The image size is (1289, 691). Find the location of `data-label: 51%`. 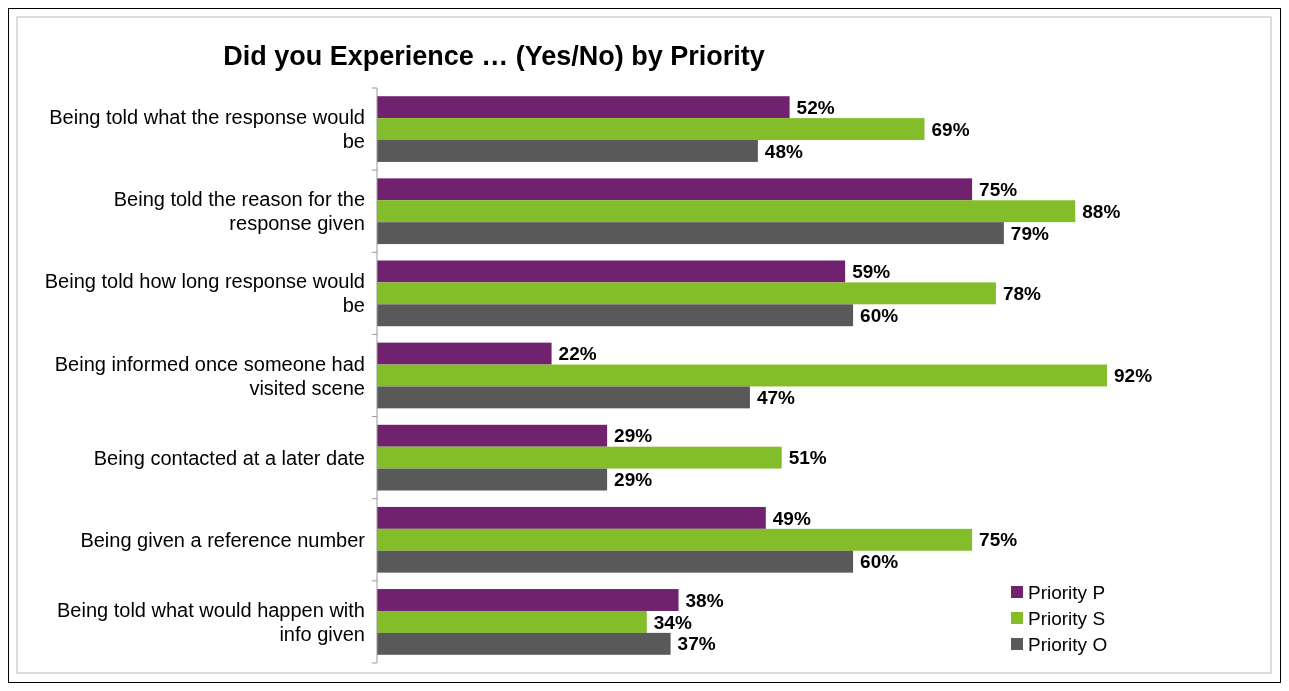

data-label: 51% is located at coordinates (807, 458).